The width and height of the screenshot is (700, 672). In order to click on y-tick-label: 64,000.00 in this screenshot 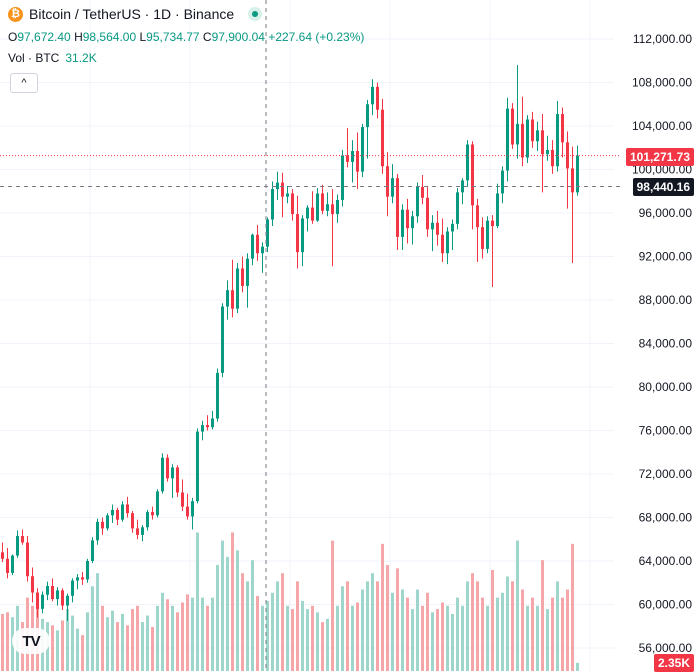, I will do `click(666, 561)`.